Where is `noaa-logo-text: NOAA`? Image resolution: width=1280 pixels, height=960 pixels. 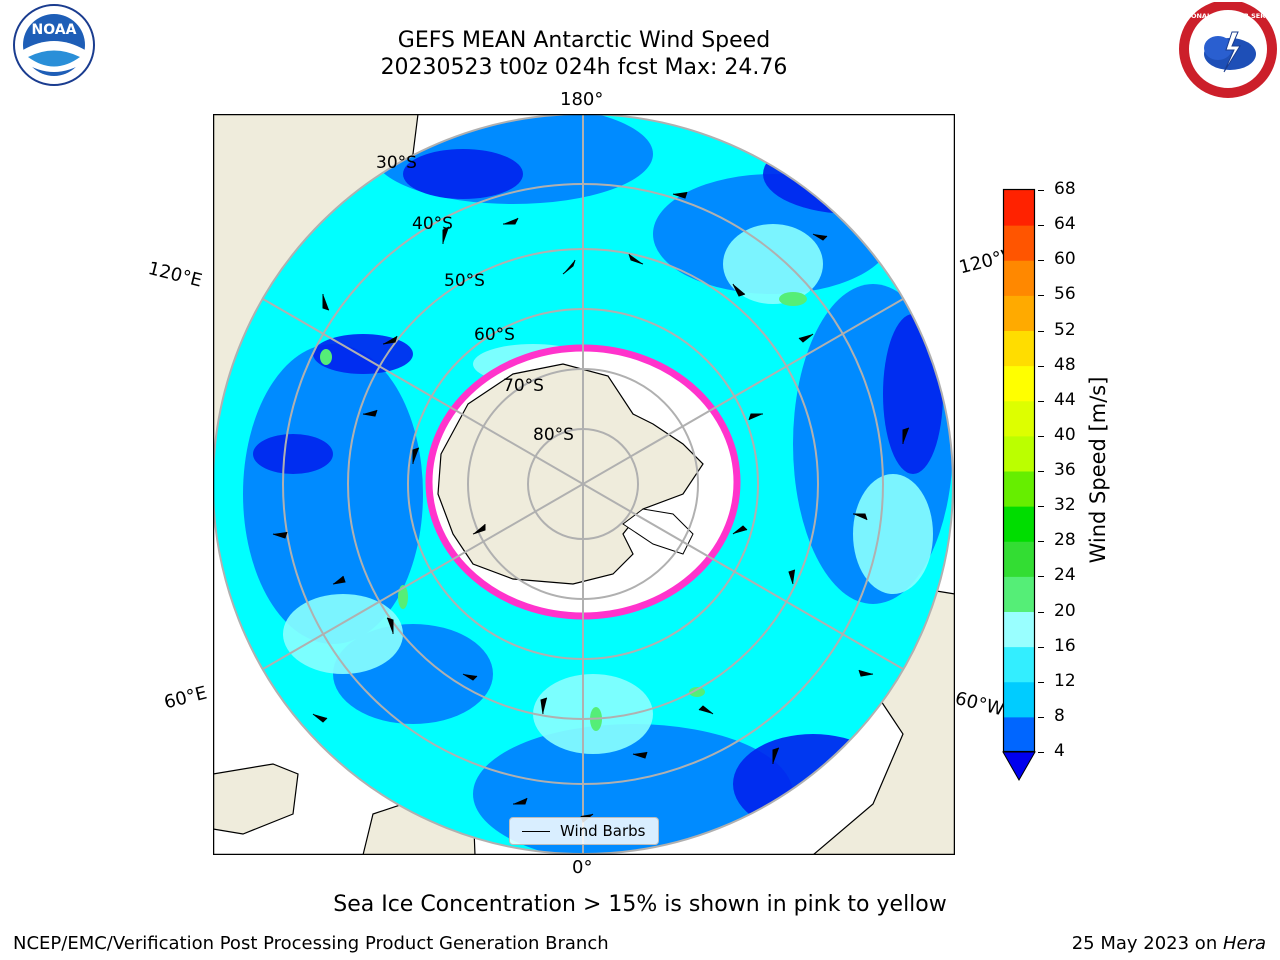
noaa-logo-text: NOAA is located at coordinates (54, 30).